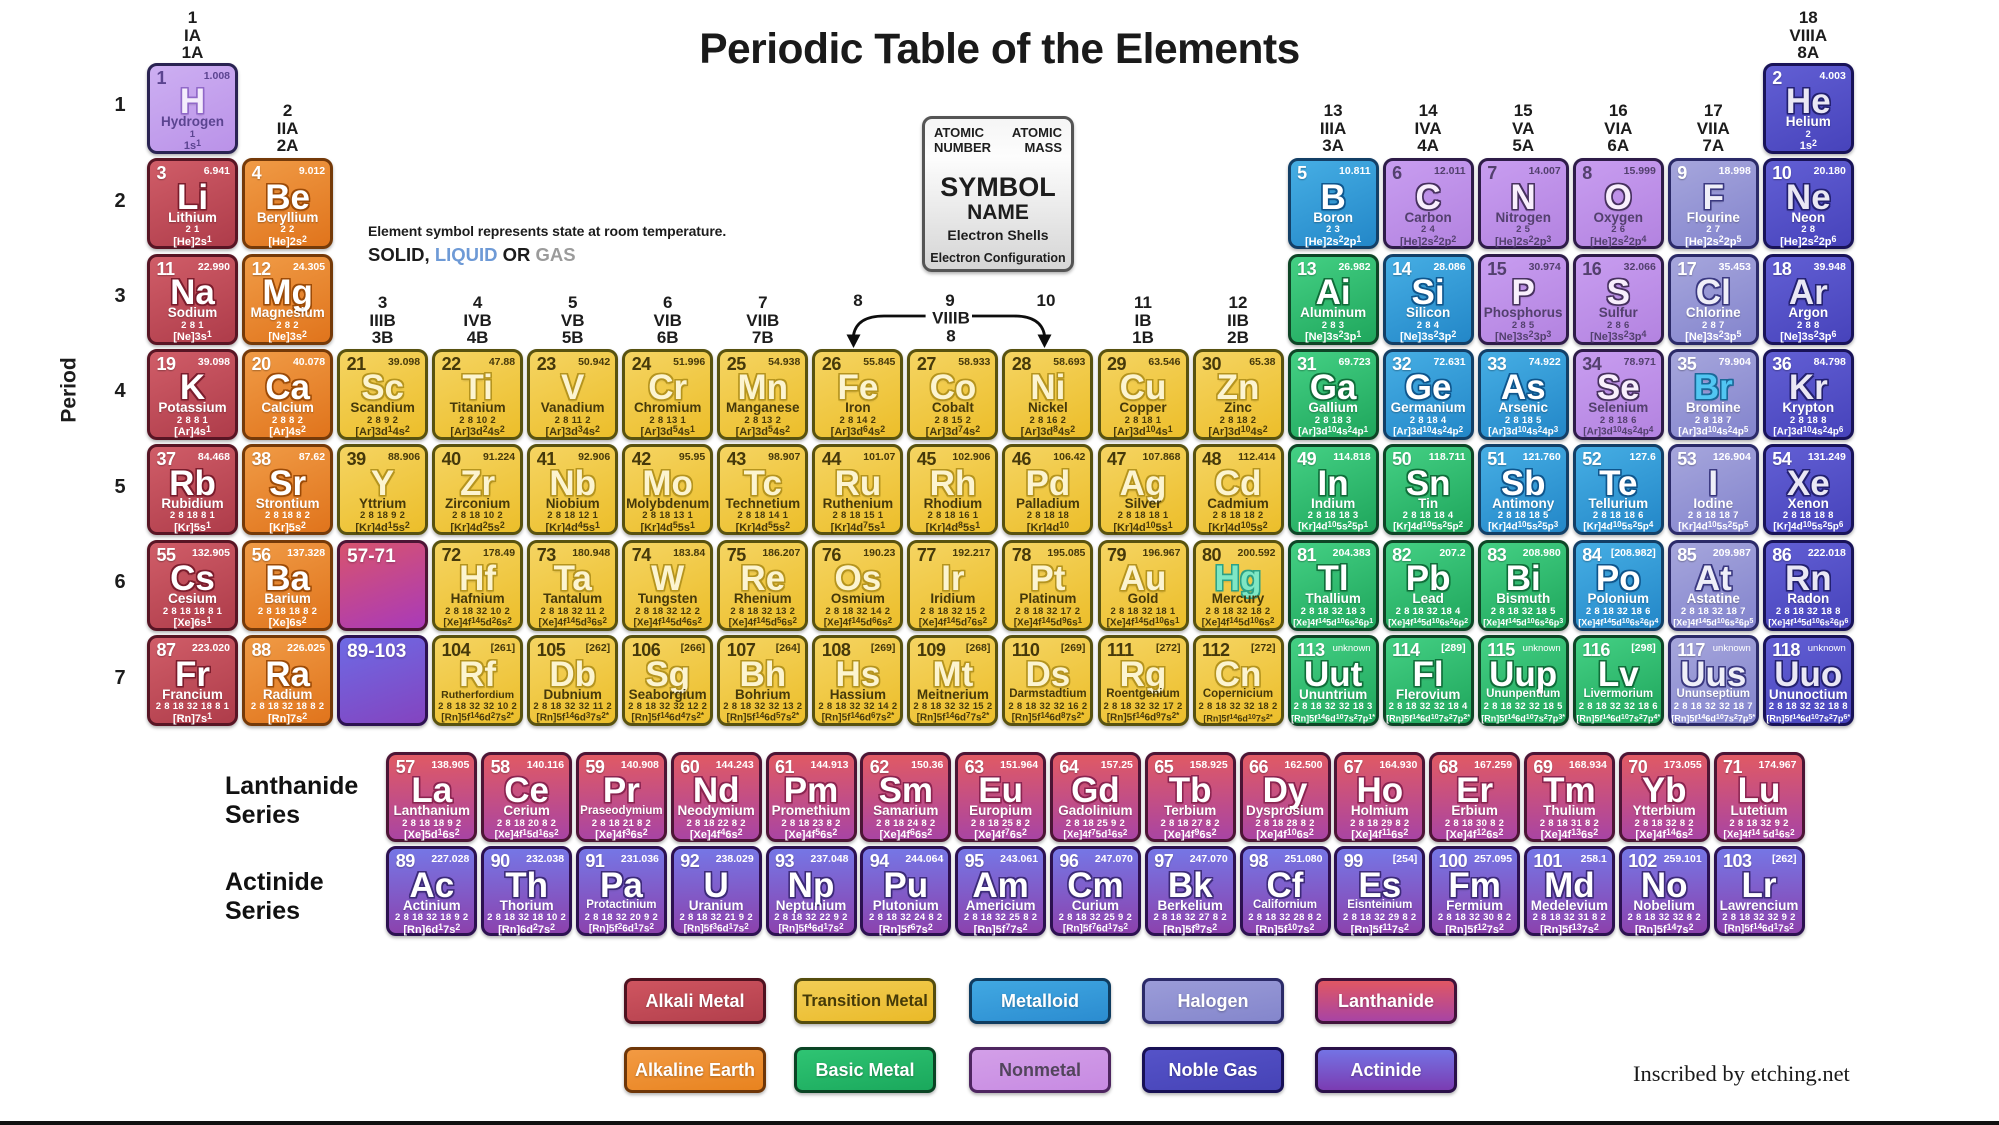  Describe the element at coordinates (949, 300) in the screenshot. I see `svg-text: 9` at that location.